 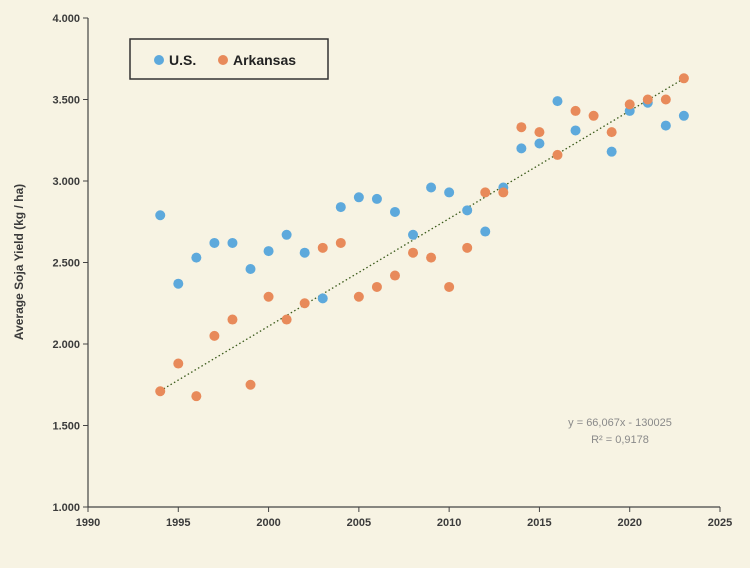 What do you see at coordinates (268, 523) in the screenshot?
I see `x-tick-label: 2000` at bounding box center [268, 523].